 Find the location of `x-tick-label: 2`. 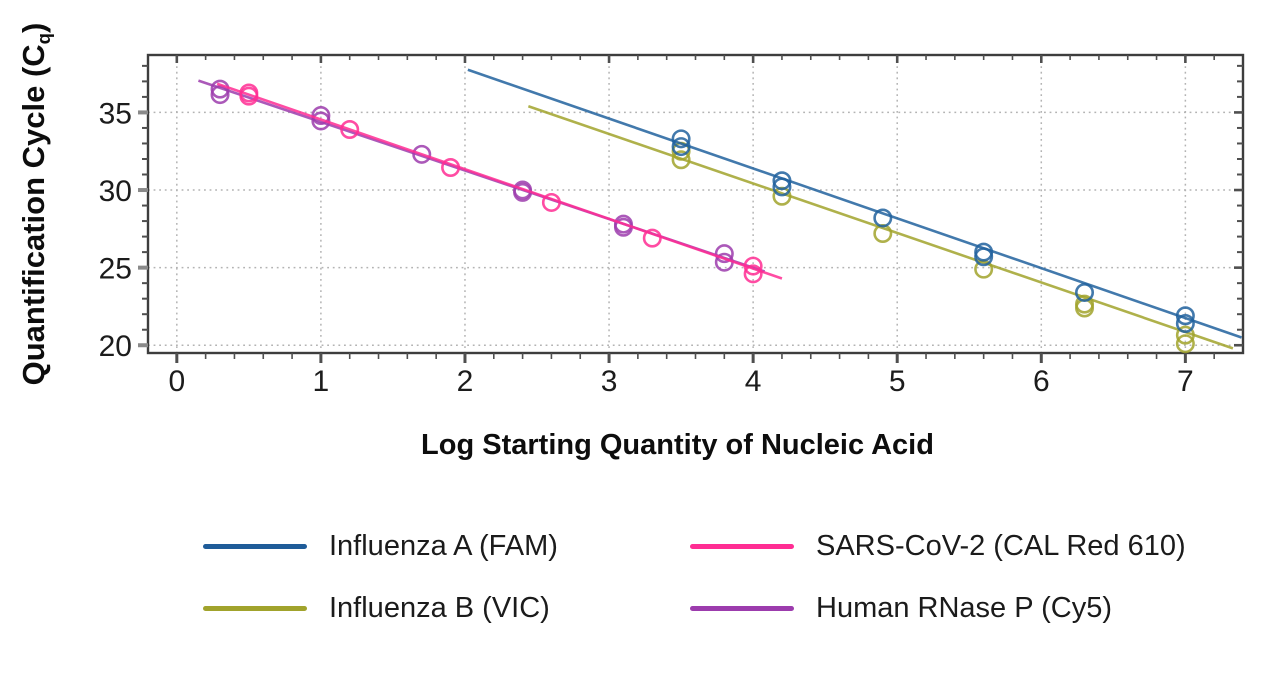

x-tick-label: 2 is located at coordinates (465, 381).